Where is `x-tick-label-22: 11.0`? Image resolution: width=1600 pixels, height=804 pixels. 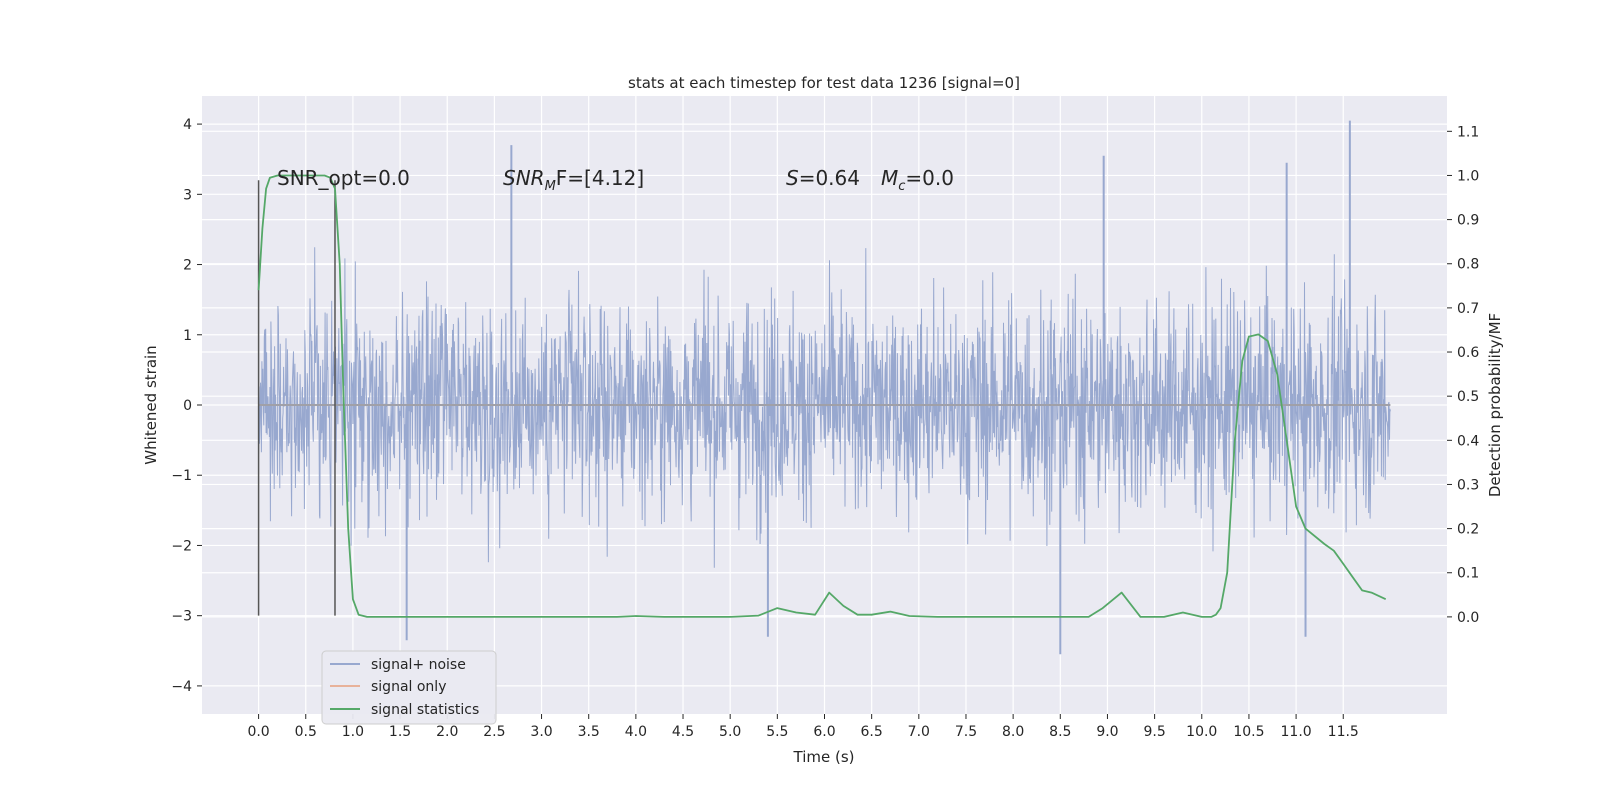 x-tick-label-22: 11.0 is located at coordinates (1296, 732).